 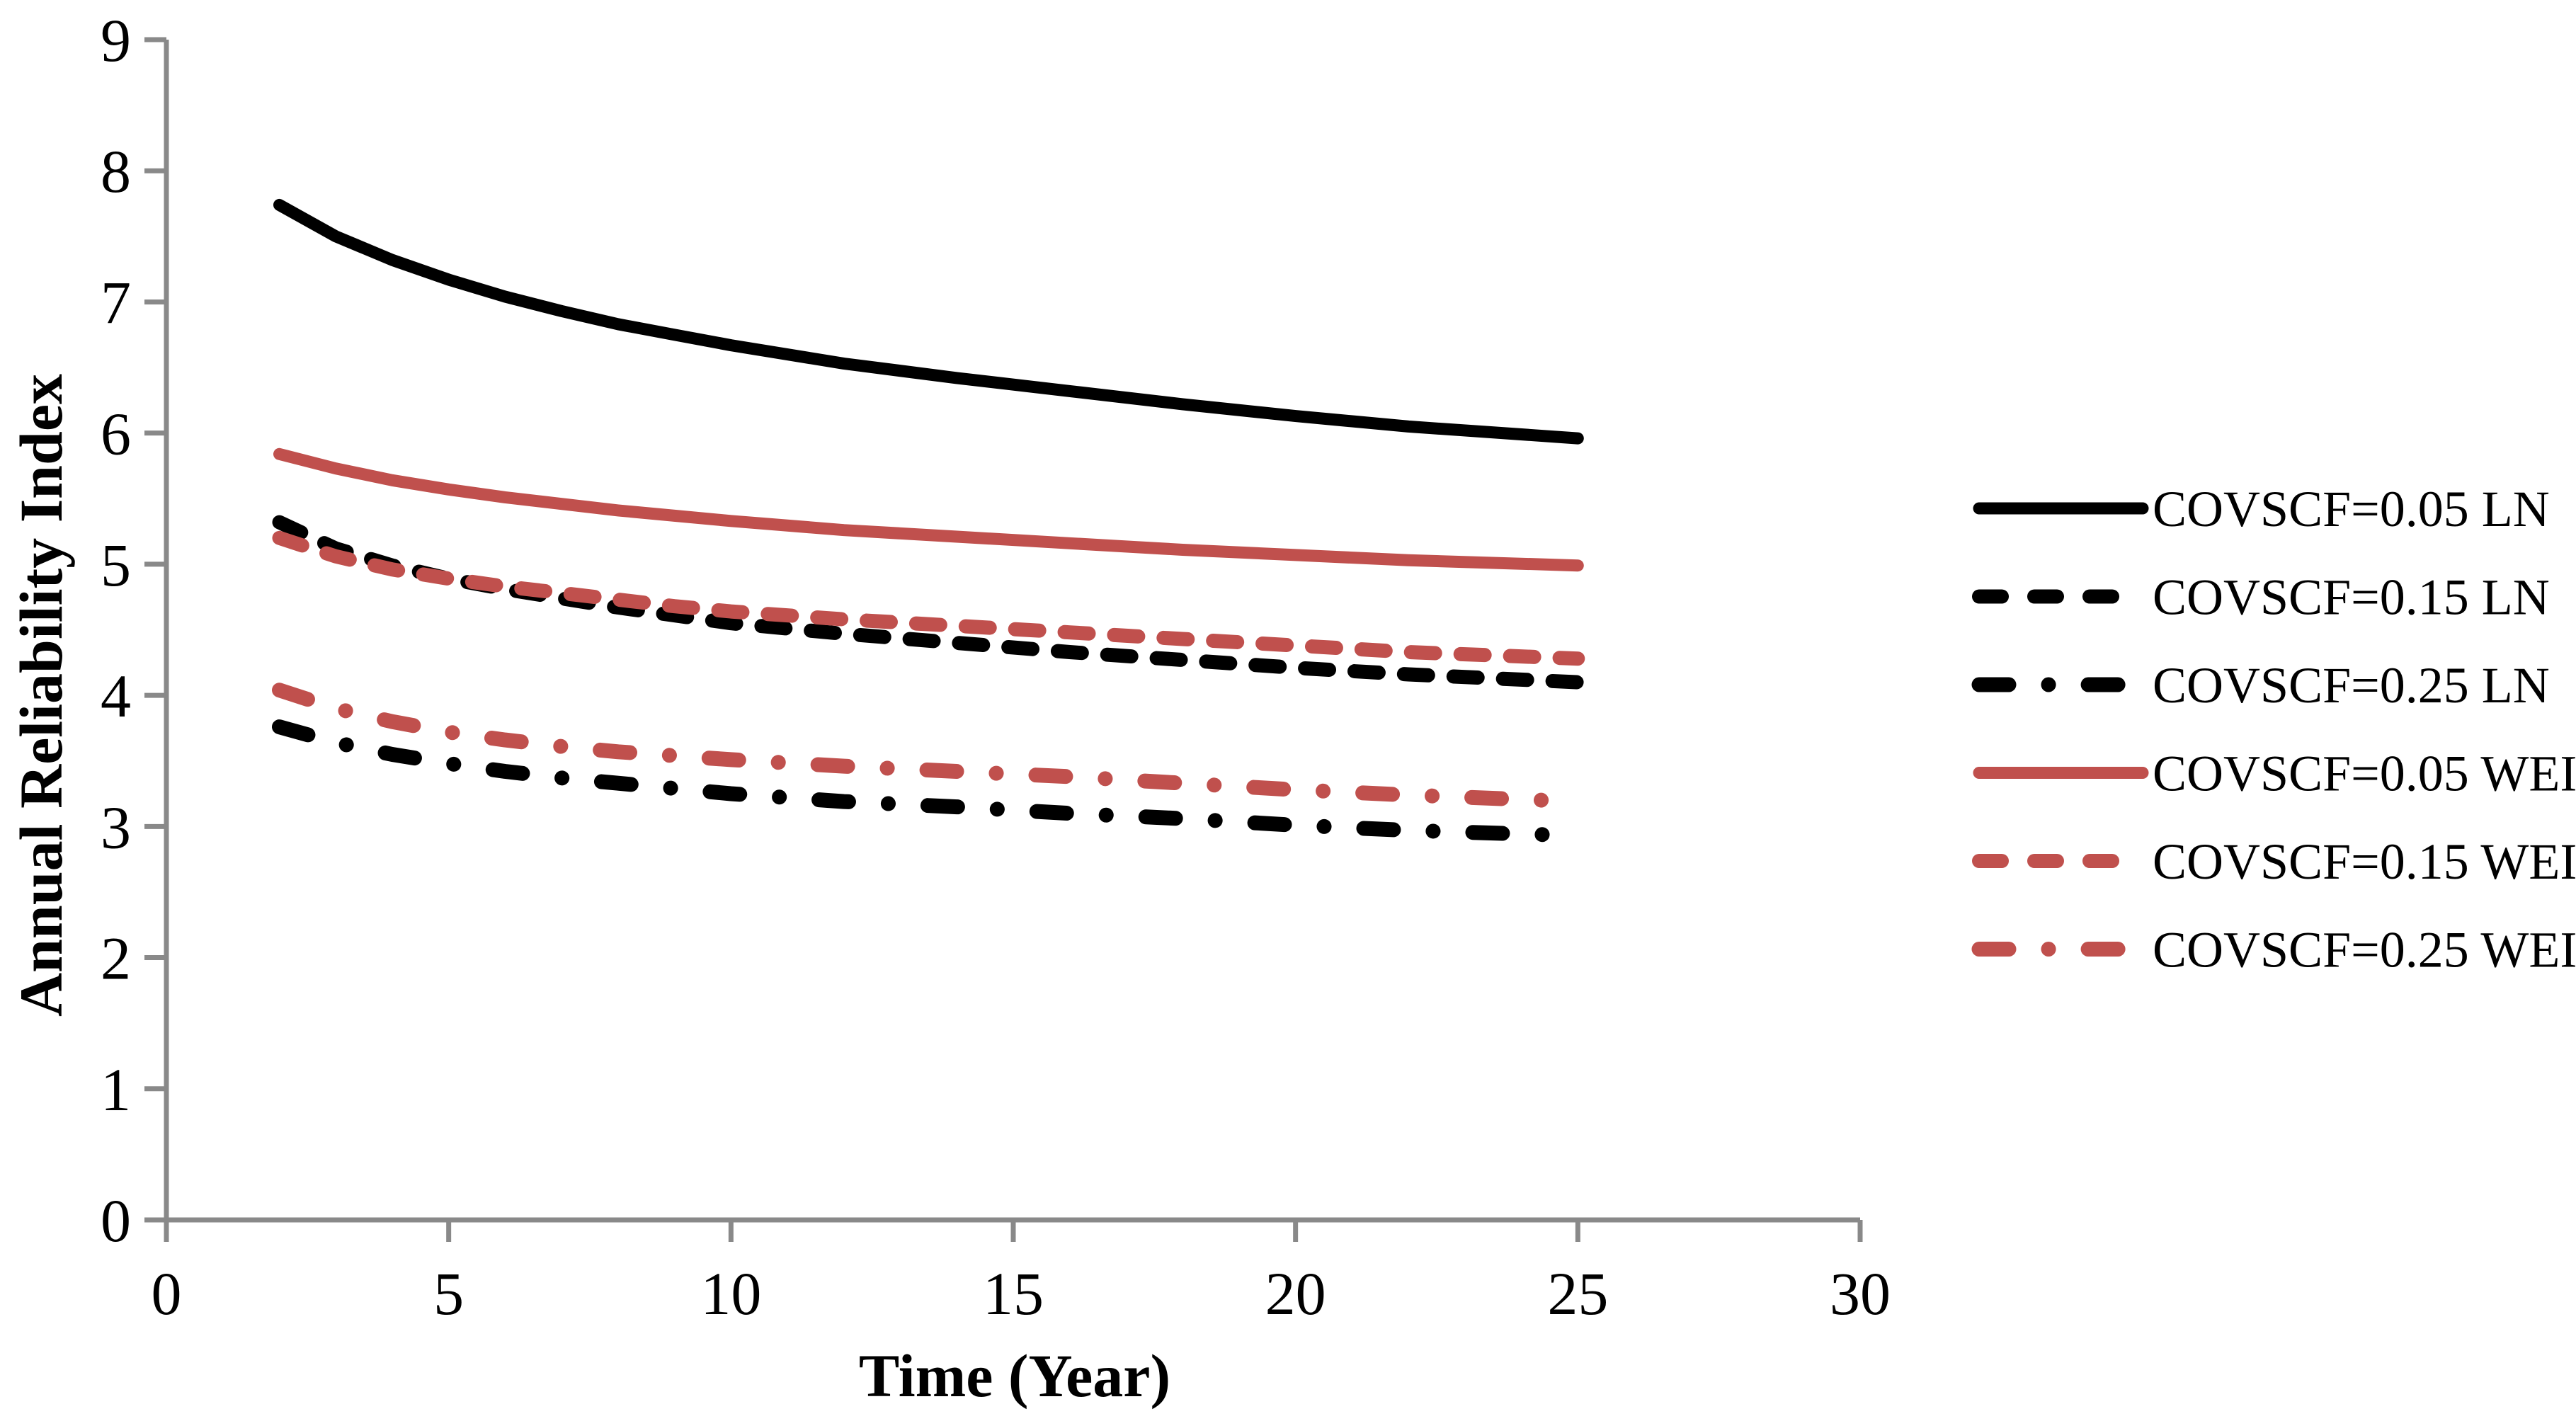 I want to click on series-line-covscf-0-25-wei, so click(x=929, y=746).